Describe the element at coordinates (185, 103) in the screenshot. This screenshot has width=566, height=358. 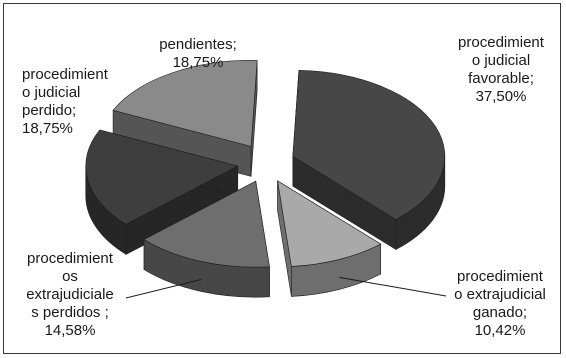
I see `slice-4-top` at that location.